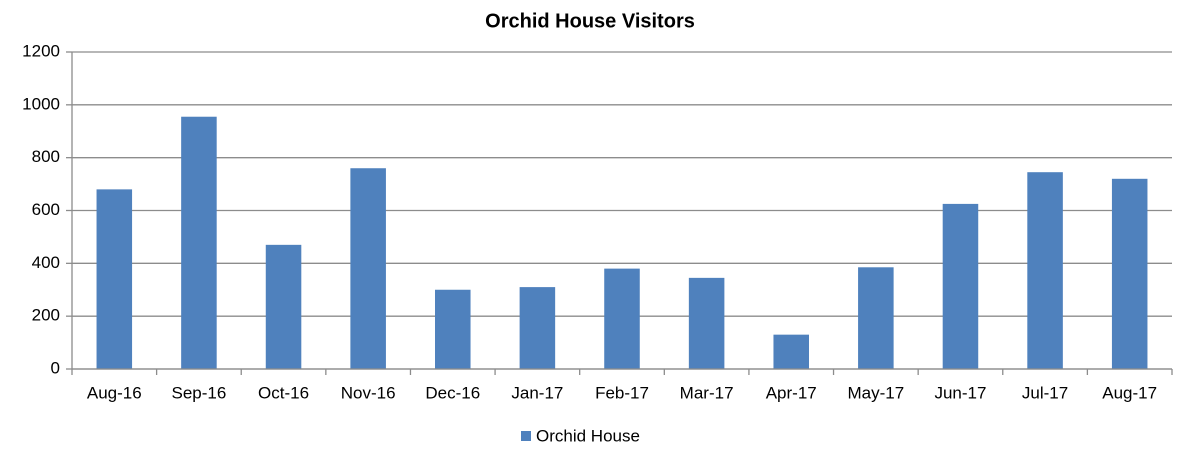  Describe the element at coordinates (622, 392) in the screenshot. I see `x-tick-label: Feb-17` at that location.